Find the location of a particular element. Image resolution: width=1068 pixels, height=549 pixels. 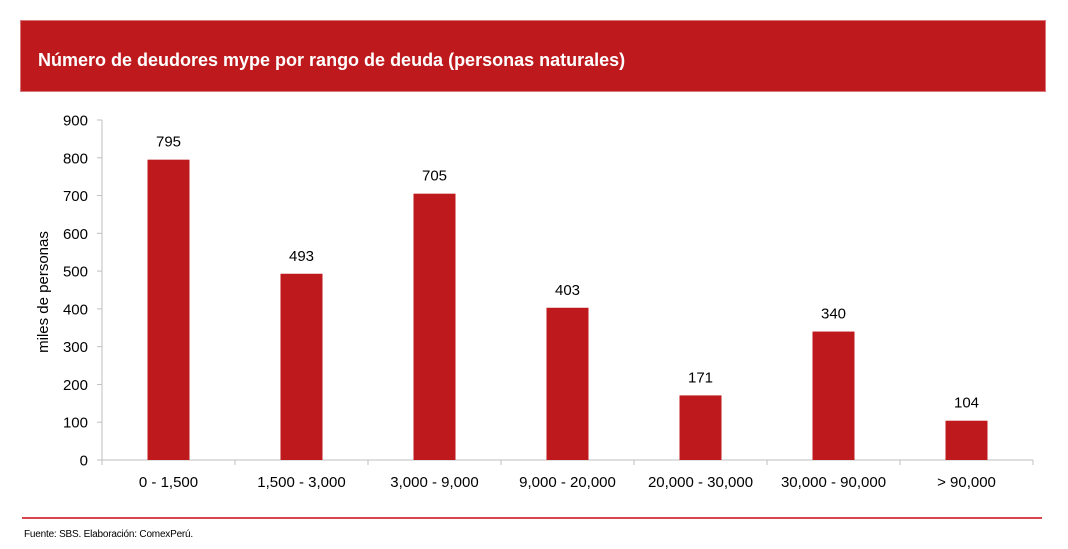

y-tick-label: 700 is located at coordinates (75, 196).